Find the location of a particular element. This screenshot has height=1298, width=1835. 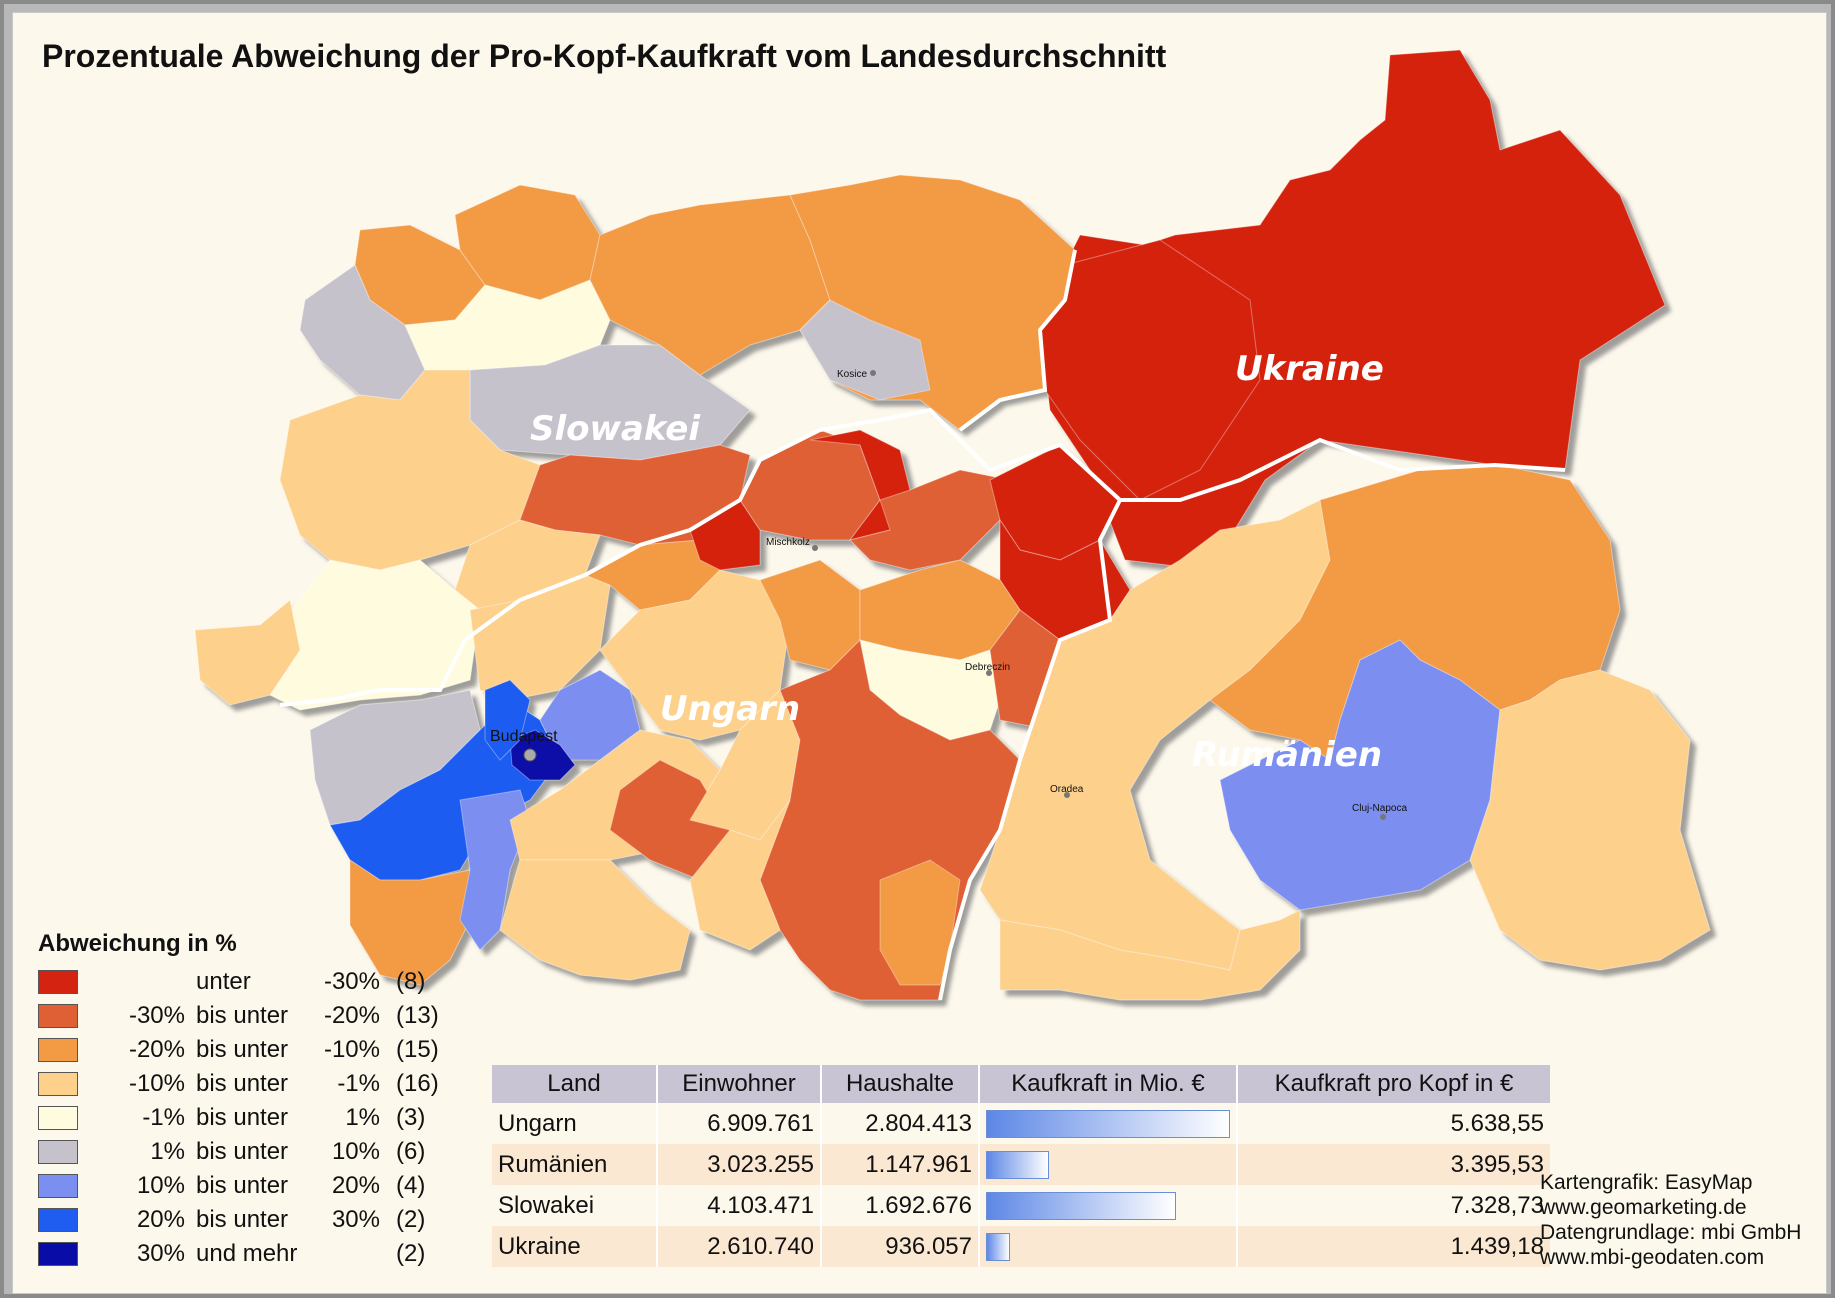

label-hungary: Ungarn is located at coordinates (730, 709).